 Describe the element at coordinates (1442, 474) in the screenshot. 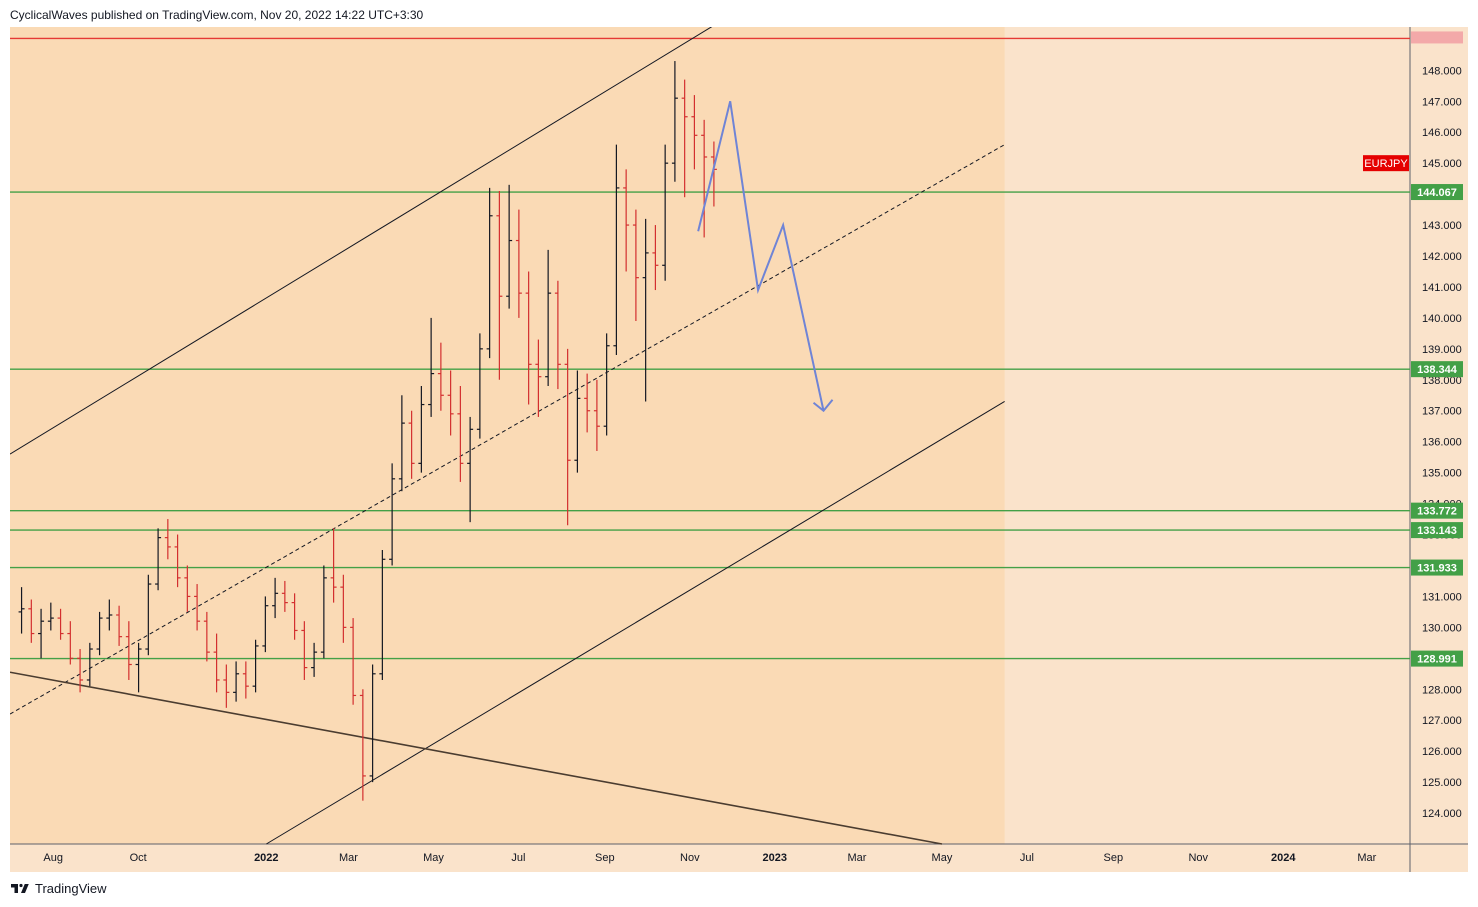

I see `price-tick-label: 135.000` at that location.